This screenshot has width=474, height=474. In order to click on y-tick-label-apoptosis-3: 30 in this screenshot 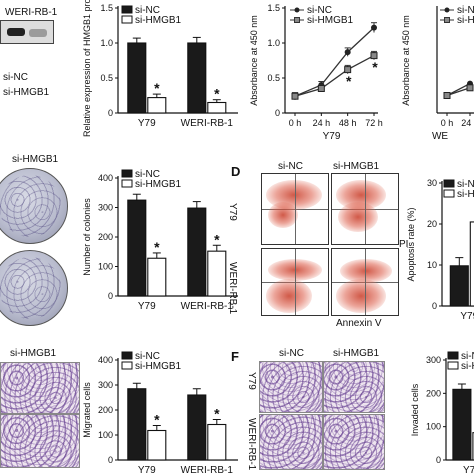, I will do `click(432, 183)`.